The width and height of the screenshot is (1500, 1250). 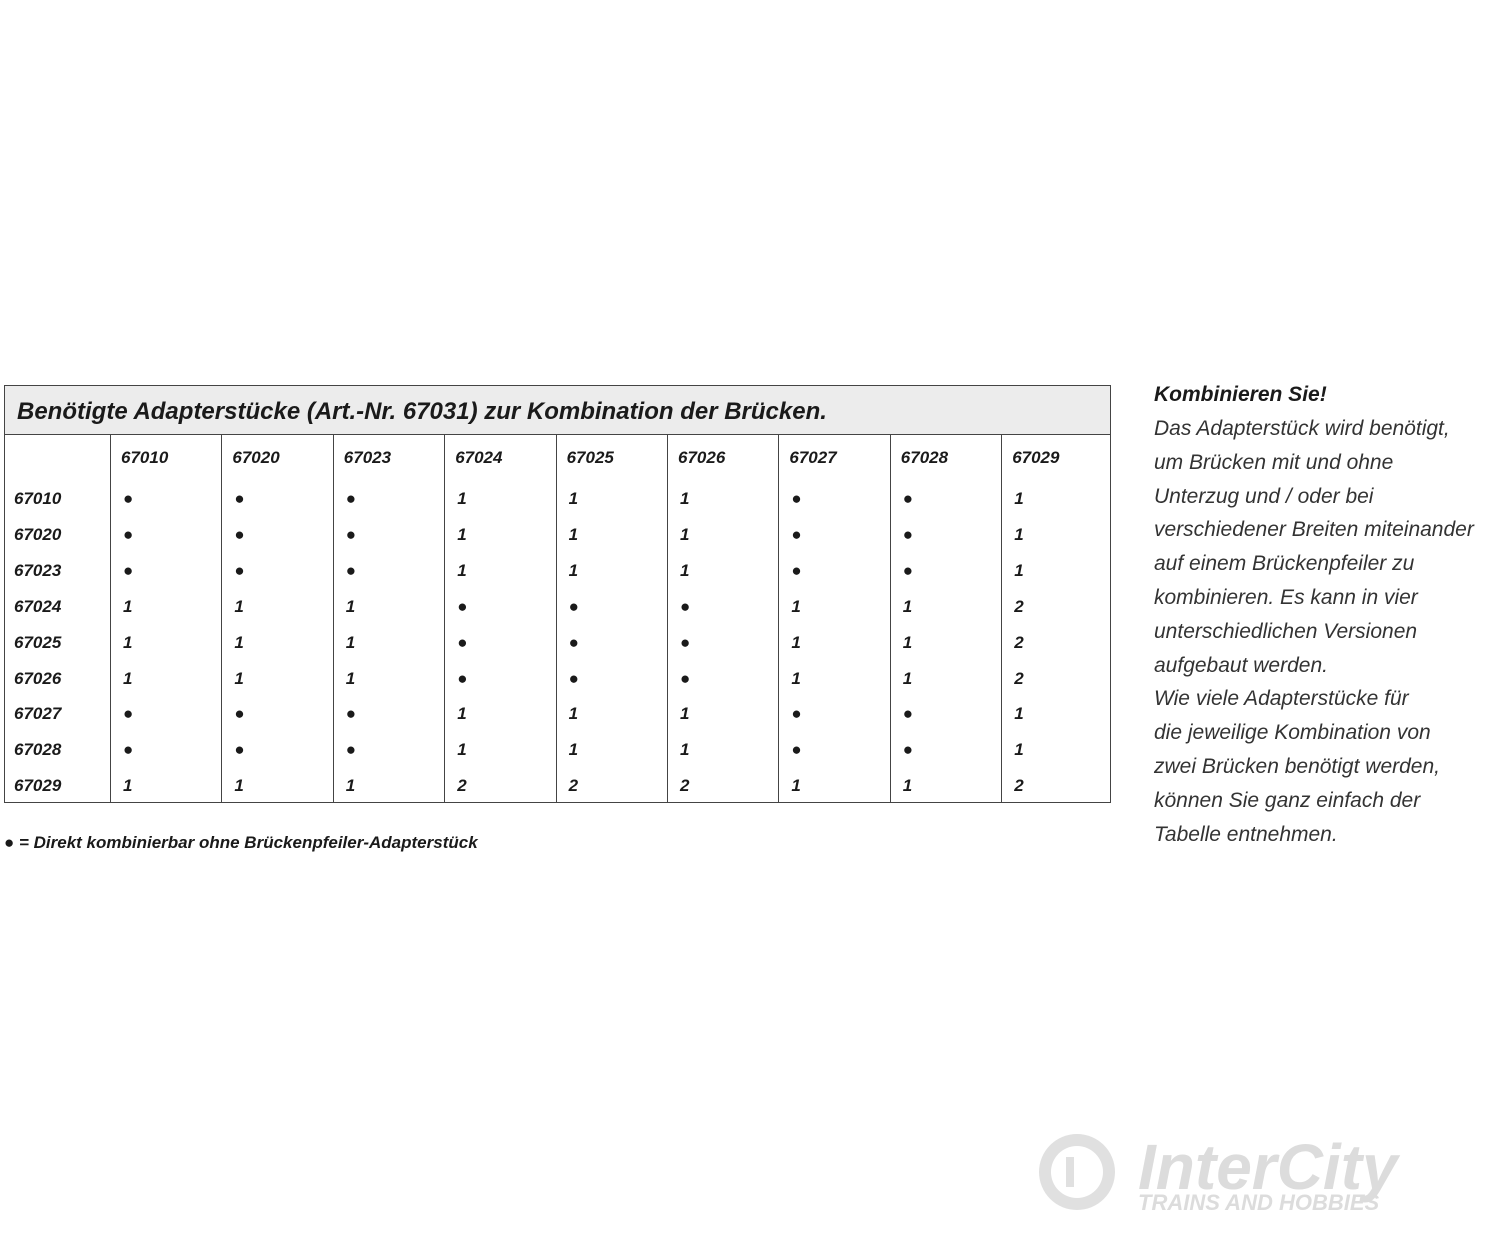 What do you see at coordinates (38, 786) in the screenshot?
I see `row-header: 67029` at bounding box center [38, 786].